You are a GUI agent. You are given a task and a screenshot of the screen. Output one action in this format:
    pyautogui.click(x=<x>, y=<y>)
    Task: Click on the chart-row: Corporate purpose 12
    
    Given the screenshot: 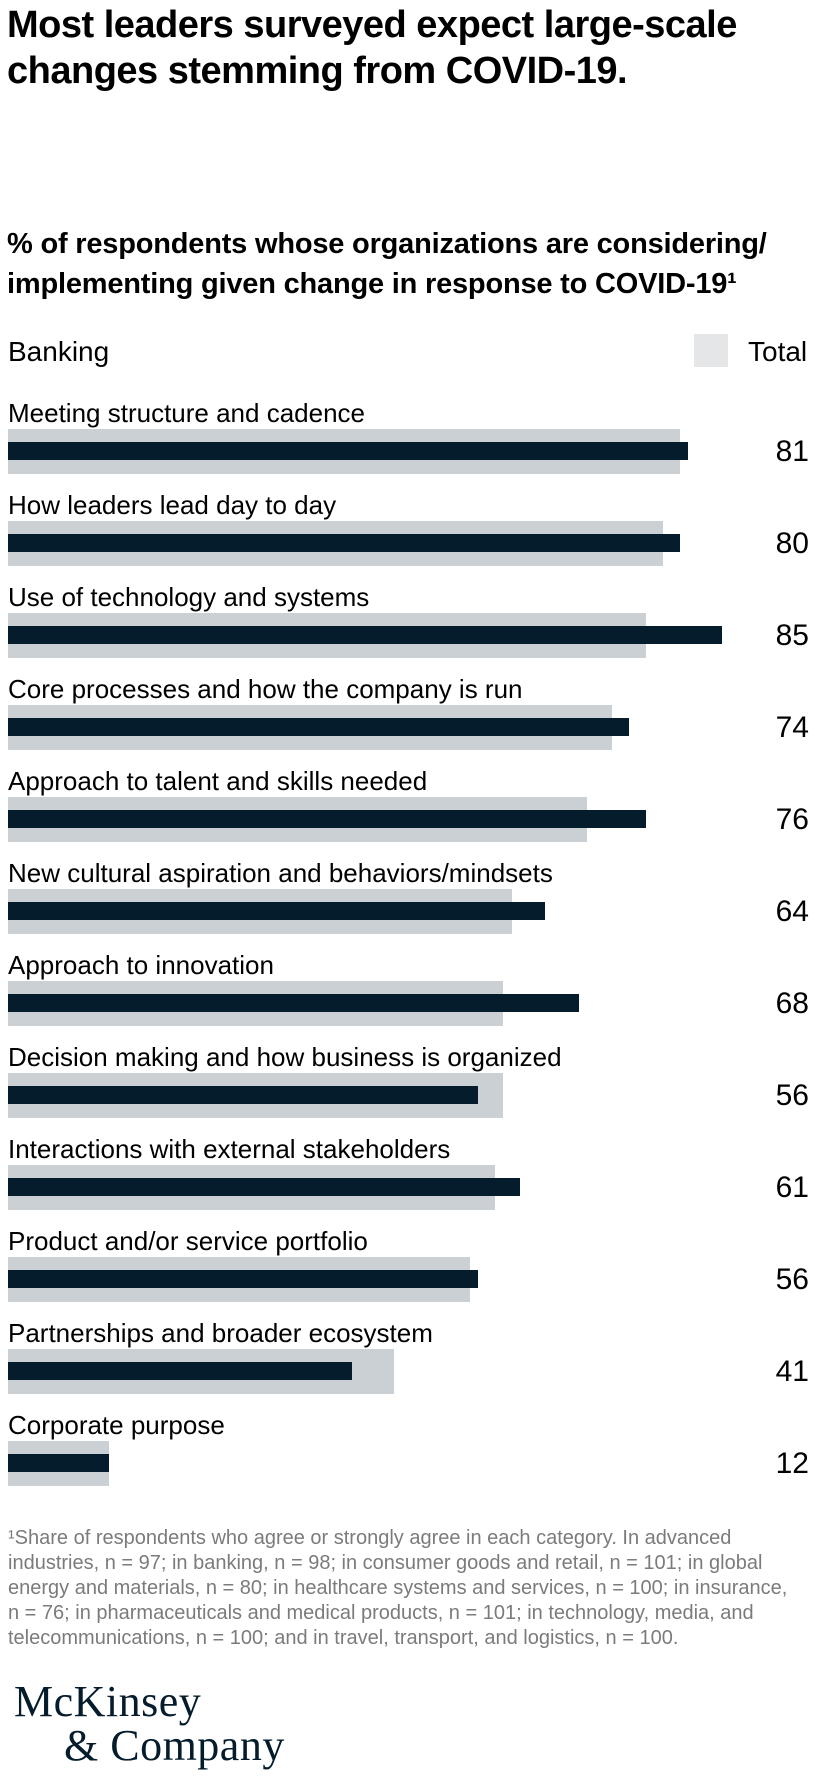 What is the action you would take?
    pyautogui.click(x=414, y=1455)
    